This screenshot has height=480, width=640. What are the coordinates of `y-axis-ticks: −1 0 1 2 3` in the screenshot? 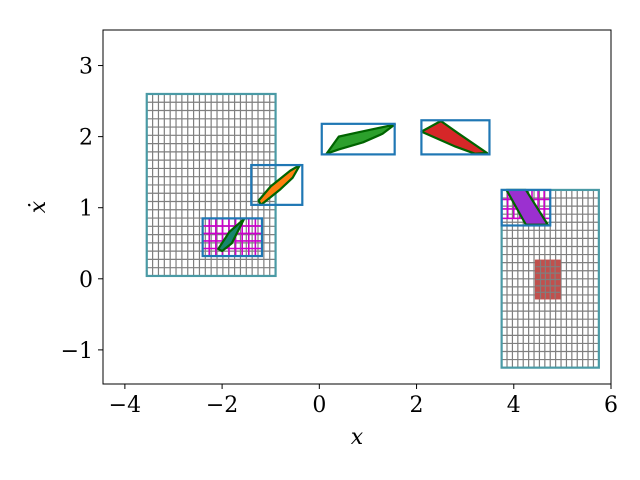 It's located at (82, 209).